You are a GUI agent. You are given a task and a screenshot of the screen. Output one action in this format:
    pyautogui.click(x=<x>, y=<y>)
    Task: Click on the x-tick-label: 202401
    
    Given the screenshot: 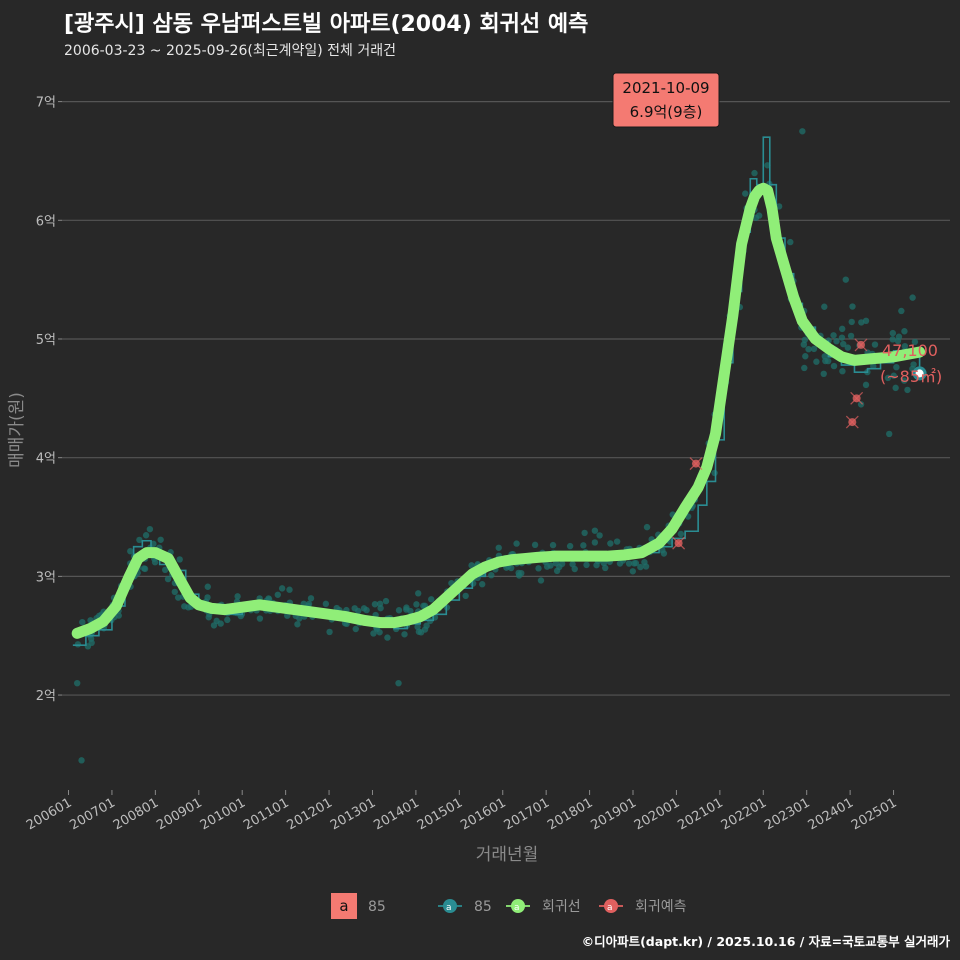 What is the action you would take?
    pyautogui.click(x=831, y=814)
    